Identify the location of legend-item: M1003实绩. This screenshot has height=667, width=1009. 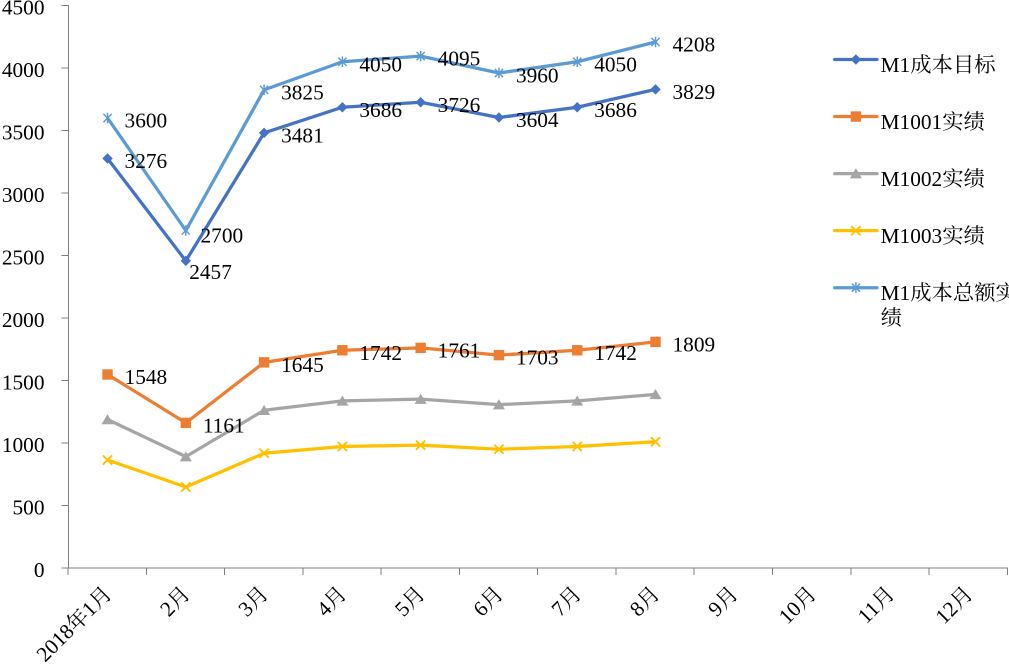
(909, 236).